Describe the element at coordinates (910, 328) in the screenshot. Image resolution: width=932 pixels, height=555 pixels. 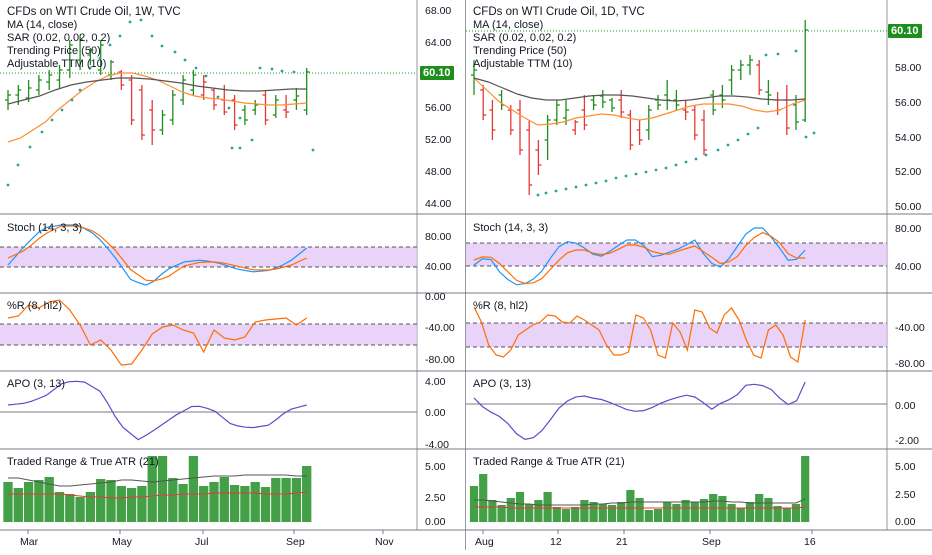
I see `right-willr-tick: -40.00` at that location.